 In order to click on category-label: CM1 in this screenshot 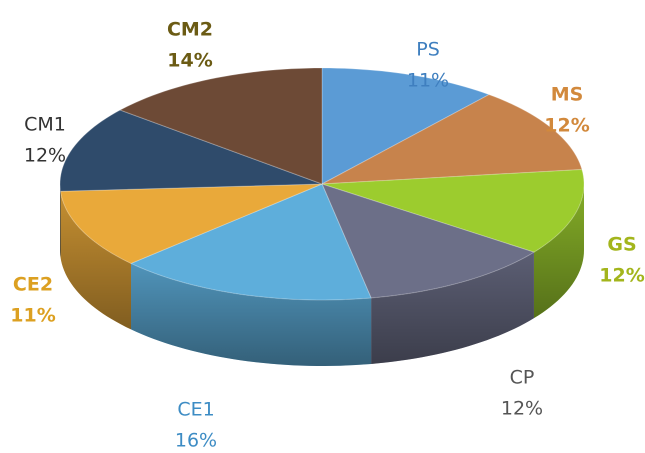, I will do `click(45, 125)`.